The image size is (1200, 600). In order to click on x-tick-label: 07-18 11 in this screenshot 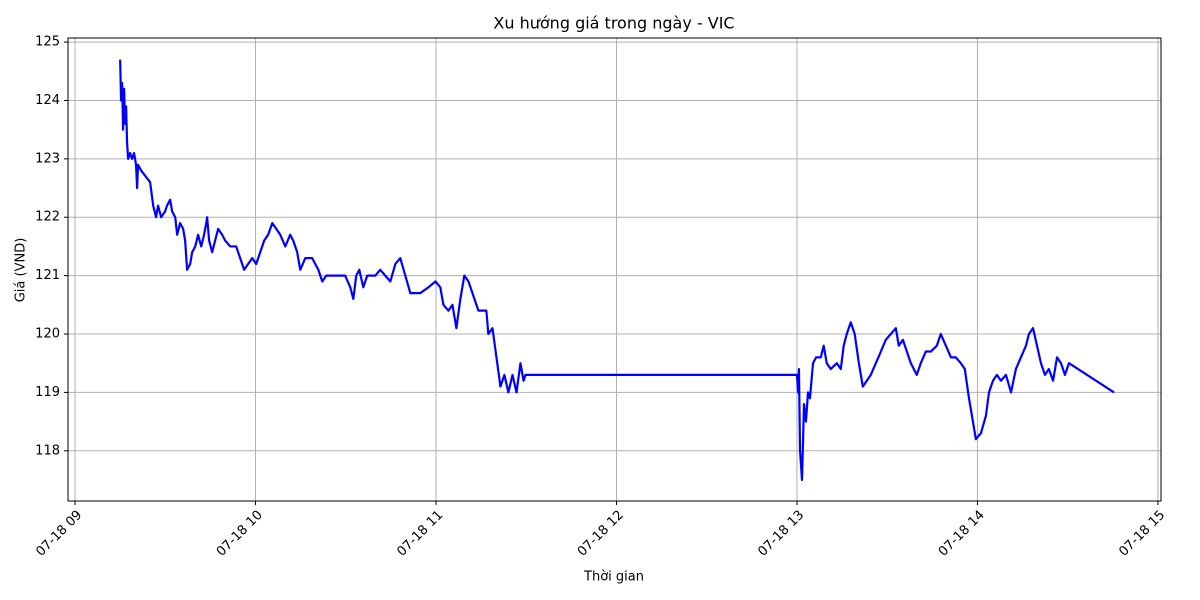, I will do `click(420, 534)`.